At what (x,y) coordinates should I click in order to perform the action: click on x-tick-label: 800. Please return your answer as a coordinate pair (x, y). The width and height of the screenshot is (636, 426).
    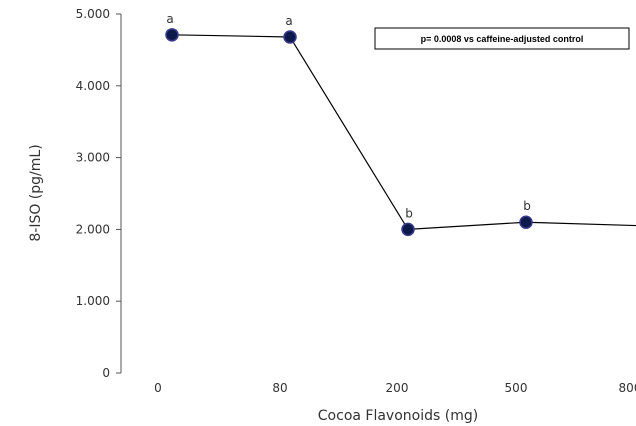
    Looking at the image, I should click on (627, 388).